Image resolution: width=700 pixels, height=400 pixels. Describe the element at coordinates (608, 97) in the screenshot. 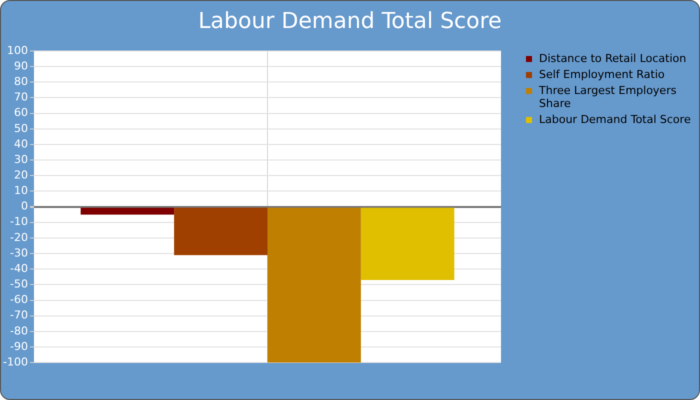

I see `legend-label: Three Largest Employers Share` at that location.